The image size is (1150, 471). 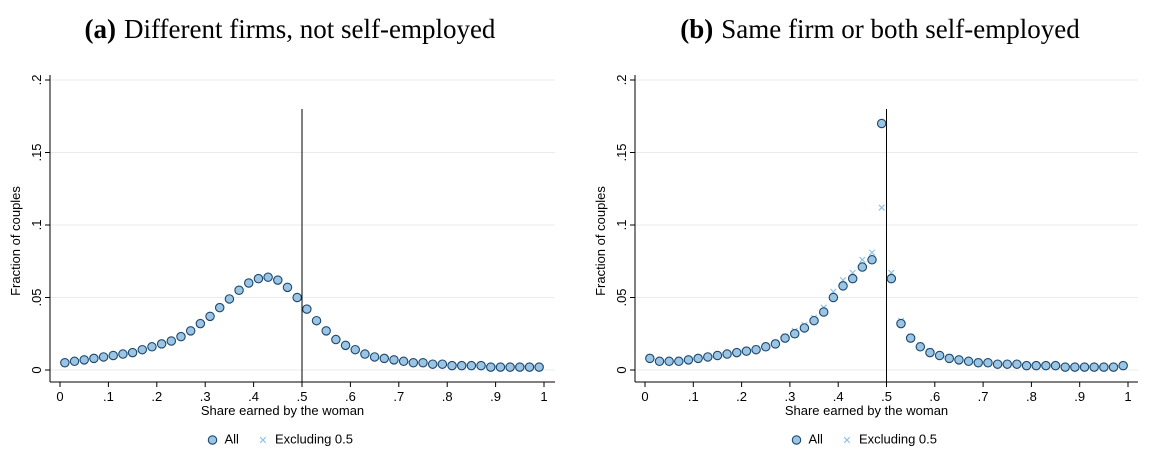 I want to click on y-axis-label: Fraction of couples, so click(x=600, y=241).